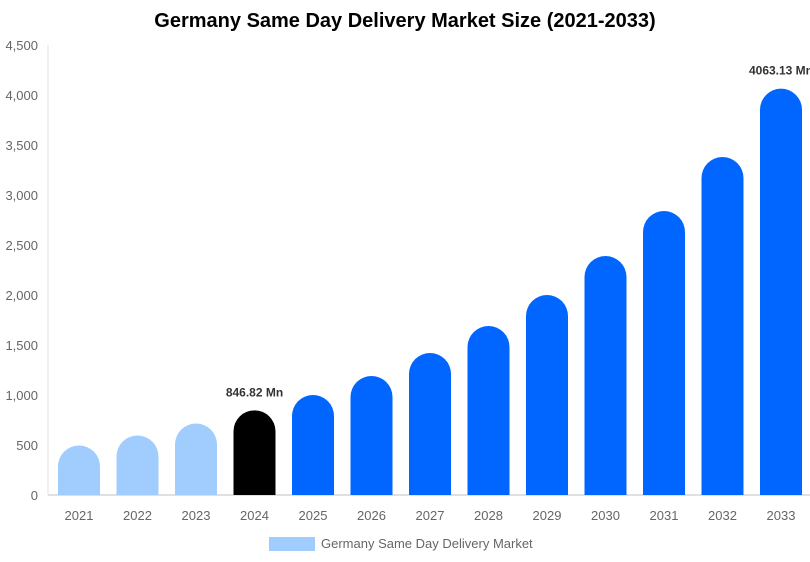 This screenshot has width=810, height=562. What do you see at coordinates (137, 515) in the screenshot?
I see `x-tick-label: 2022` at bounding box center [137, 515].